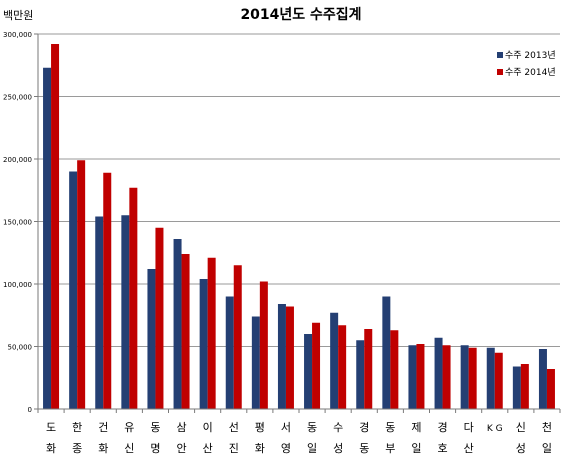 The image size is (566, 458). Describe the element at coordinates (51, 427) in the screenshot. I see `x-tick-label: 도` at that location.